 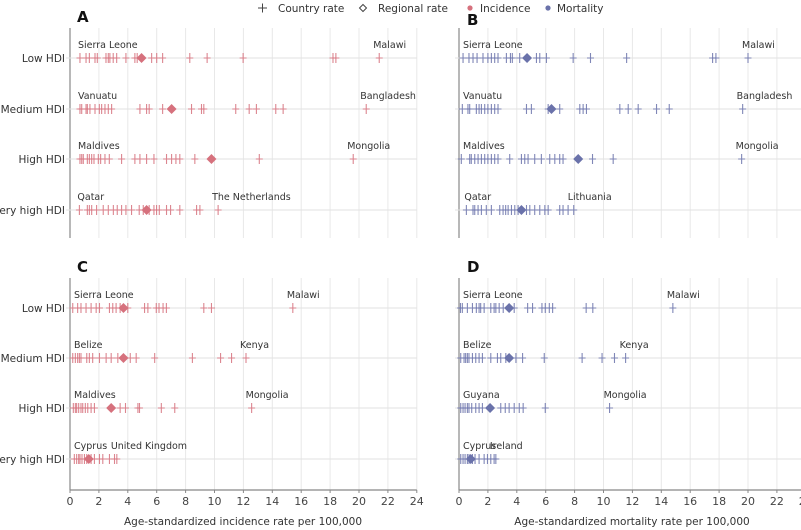 What do you see at coordinates (90, 446) in the screenshot?
I see `min-country-label: Cyprus` at bounding box center [90, 446].